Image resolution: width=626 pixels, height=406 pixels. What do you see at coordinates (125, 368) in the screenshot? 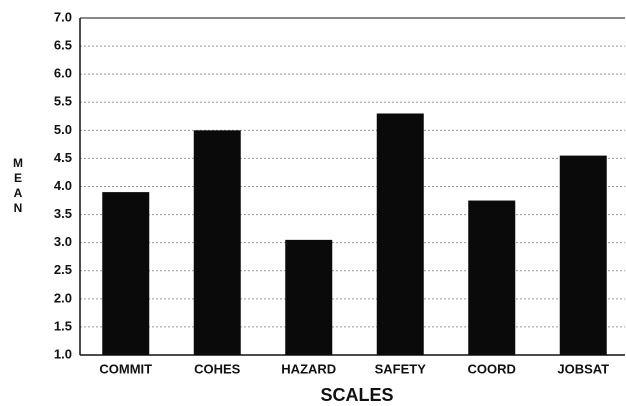
I see `x-tick-label: COMMIT` at bounding box center [125, 368].